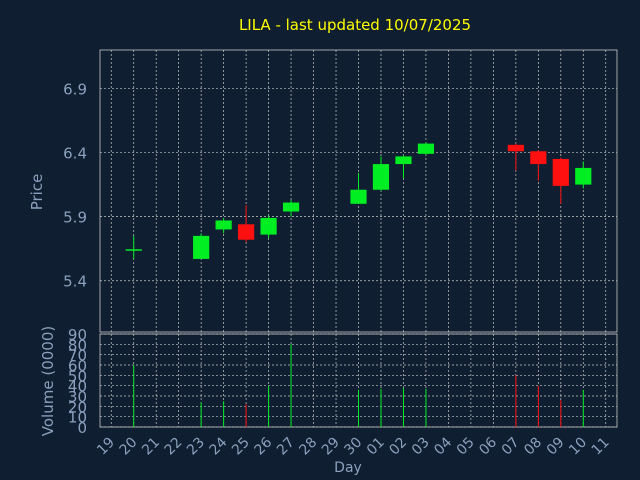 The height and width of the screenshot is (480, 640). What do you see at coordinates (77, 376) in the screenshot?
I see `volume-tick-label: 50` at bounding box center [77, 376].